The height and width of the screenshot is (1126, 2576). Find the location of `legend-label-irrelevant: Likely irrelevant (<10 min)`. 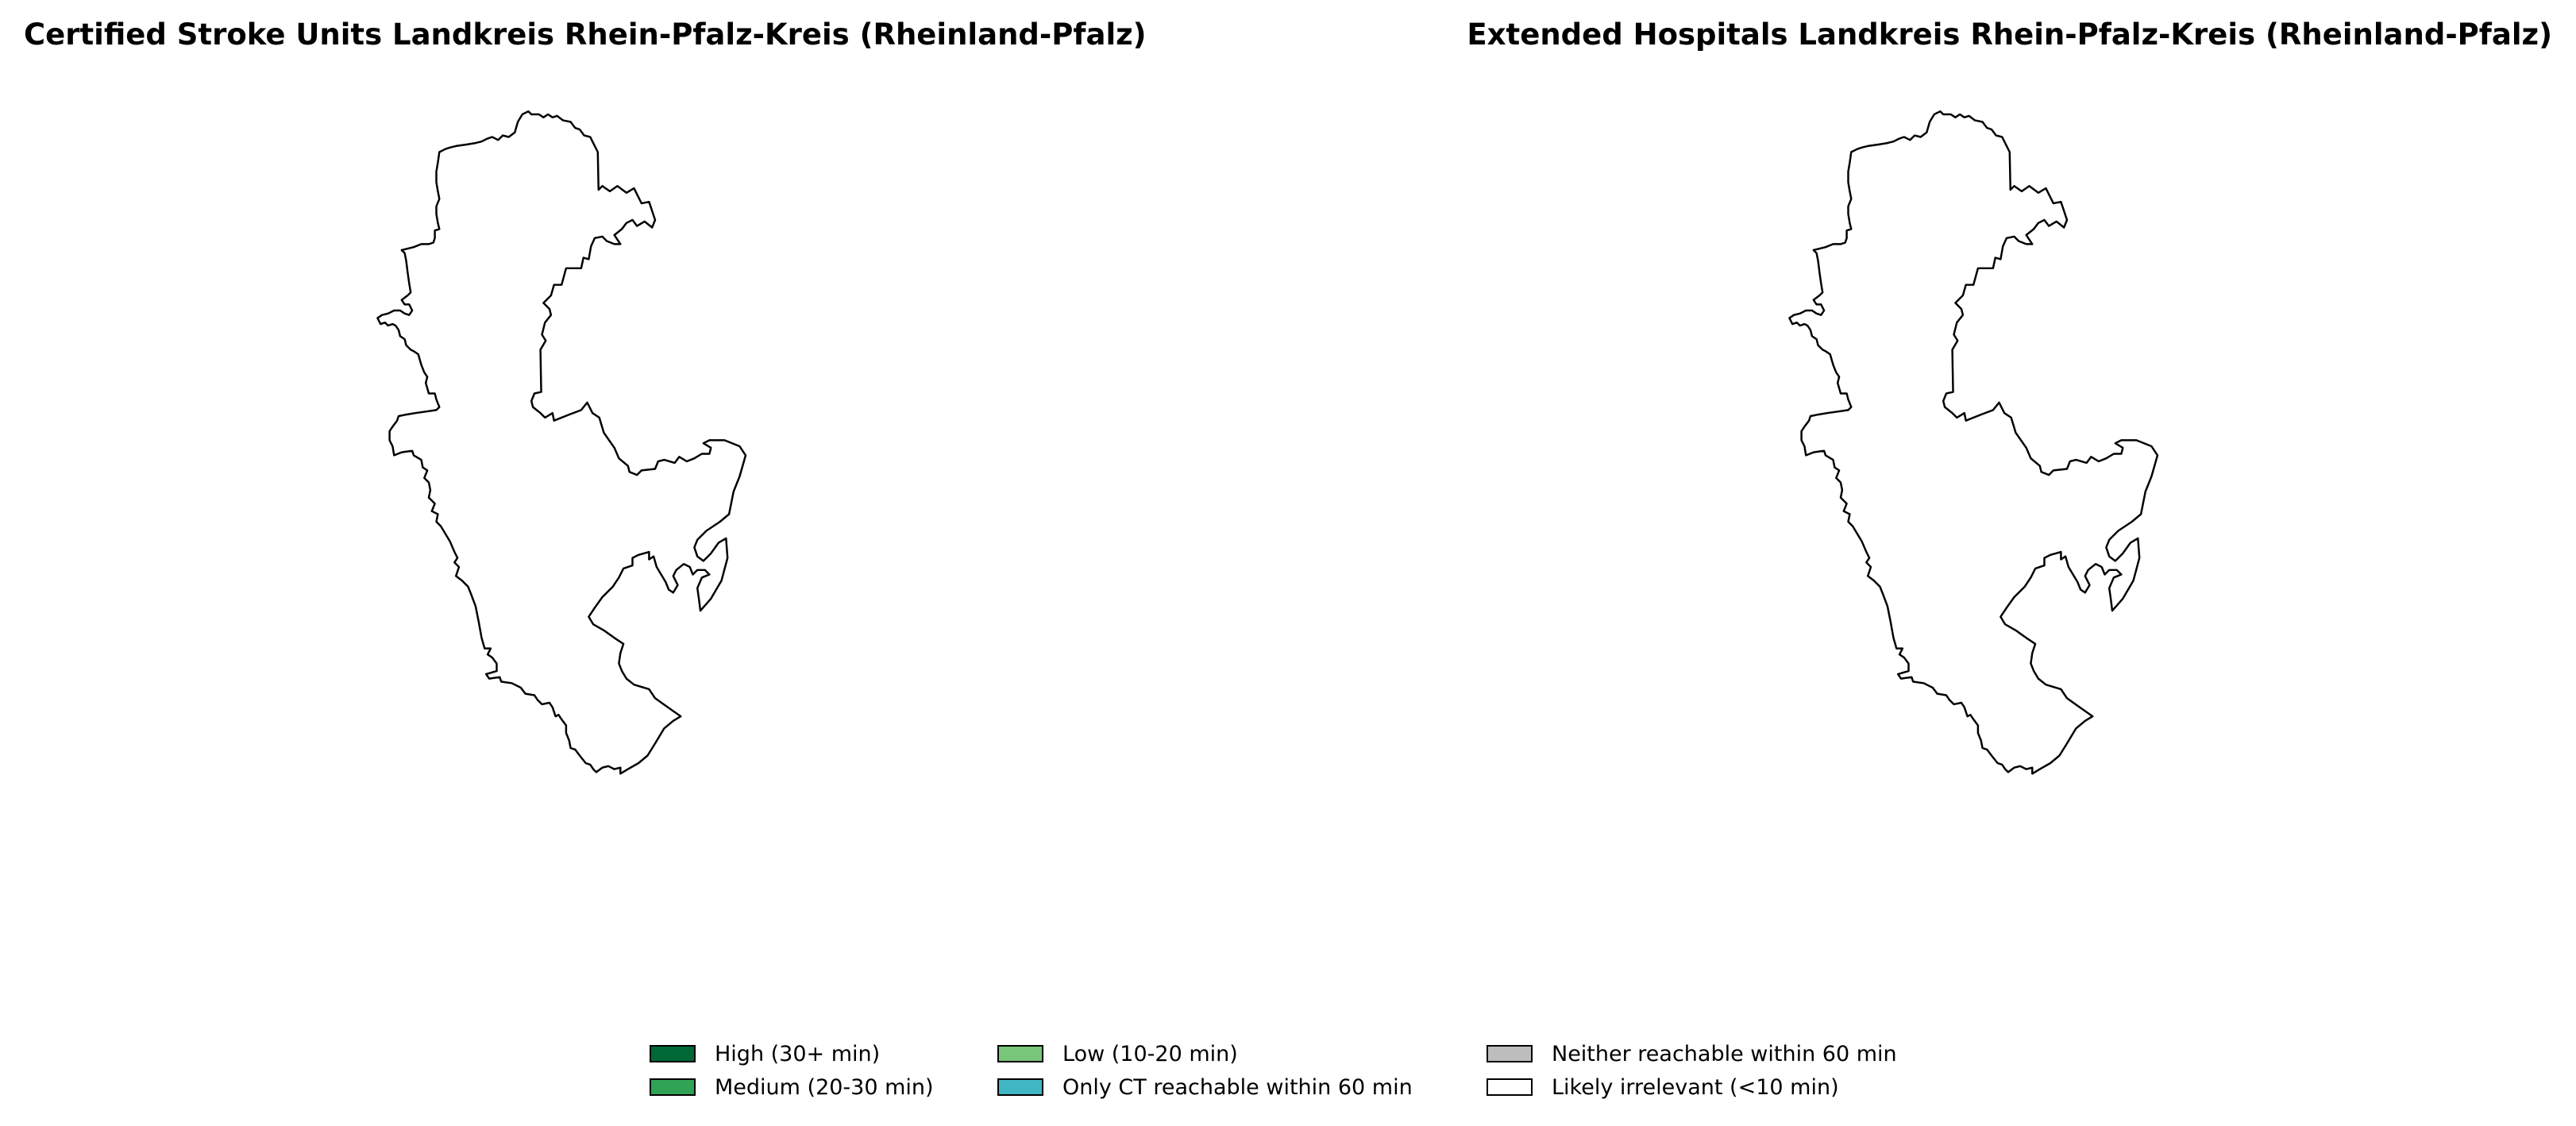

legend-label-irrelevant: Likely irrelevant (<10 min) is located at coordinates (1695, 1087).